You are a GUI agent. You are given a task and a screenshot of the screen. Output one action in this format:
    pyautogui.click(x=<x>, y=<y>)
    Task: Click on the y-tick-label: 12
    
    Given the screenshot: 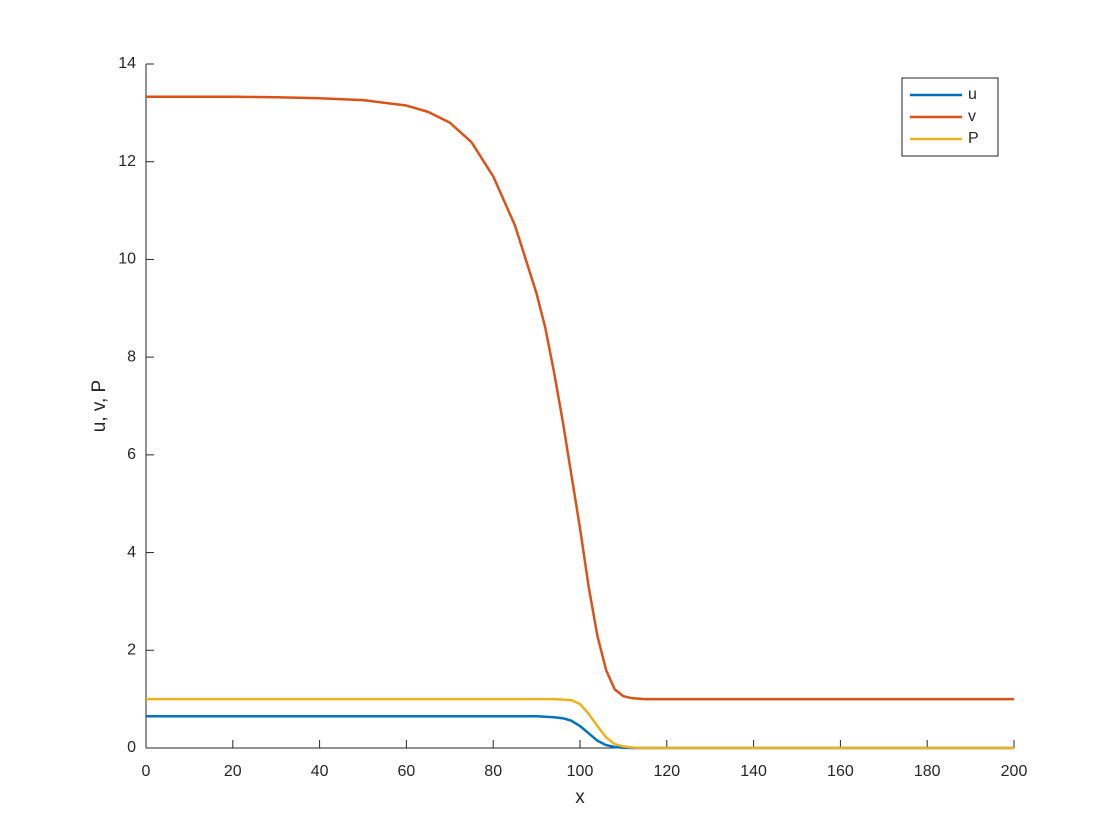 What is the action you would take?
    pyautogui.click(x=127, y=161)
    